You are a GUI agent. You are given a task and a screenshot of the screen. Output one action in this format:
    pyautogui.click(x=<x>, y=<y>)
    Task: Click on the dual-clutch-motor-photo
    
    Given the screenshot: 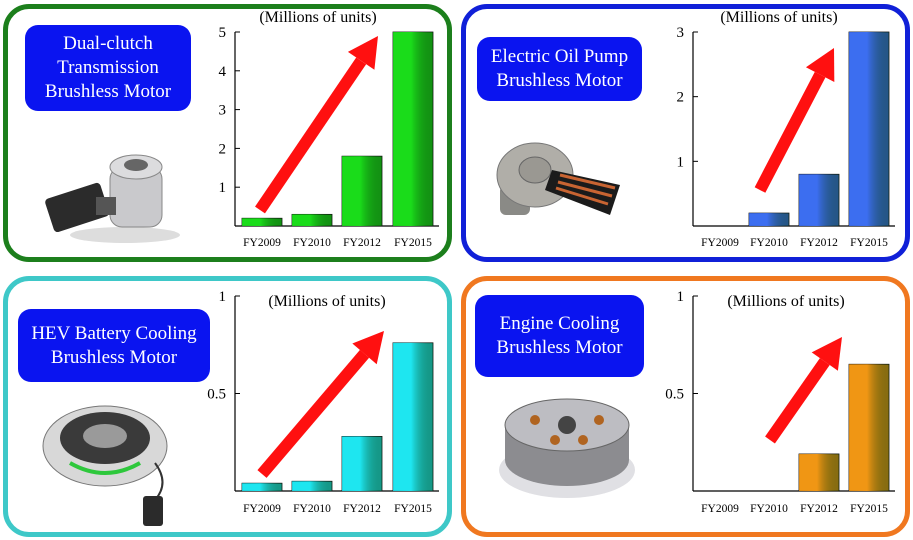 What is the action you would take?
    pyautogui.click(x=112, y=198)
    